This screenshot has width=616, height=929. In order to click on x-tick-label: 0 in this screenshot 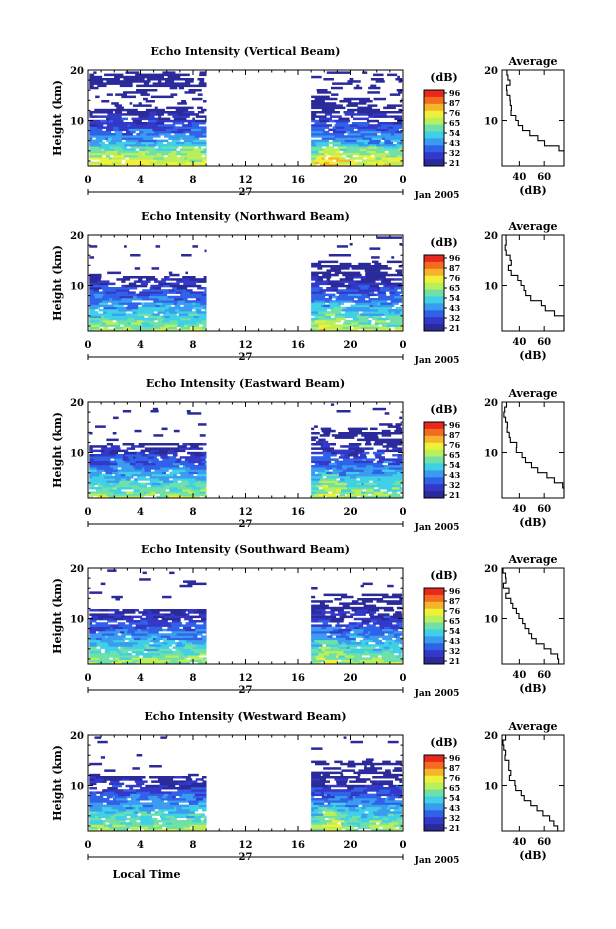, I will do `click(88, 845)`.